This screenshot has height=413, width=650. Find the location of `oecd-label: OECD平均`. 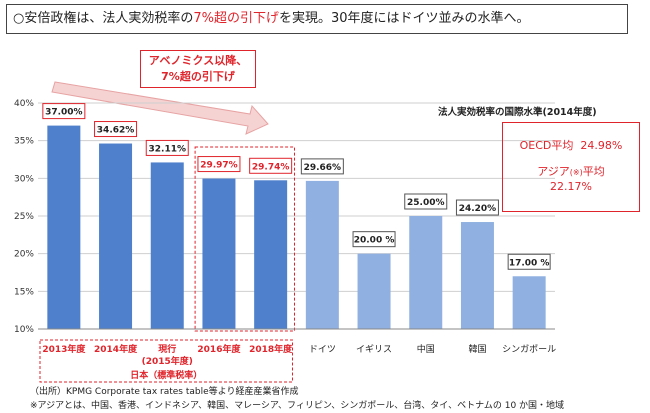

oecd-label: OECD平均 is located at coordinates (546, 145).